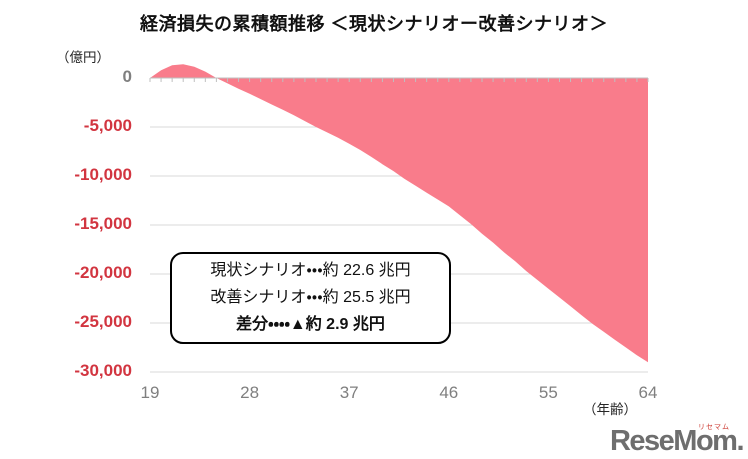  Describe the element at coordinates (127, 76) in the screenshot. I see `y-tick-label: 0` at that location.